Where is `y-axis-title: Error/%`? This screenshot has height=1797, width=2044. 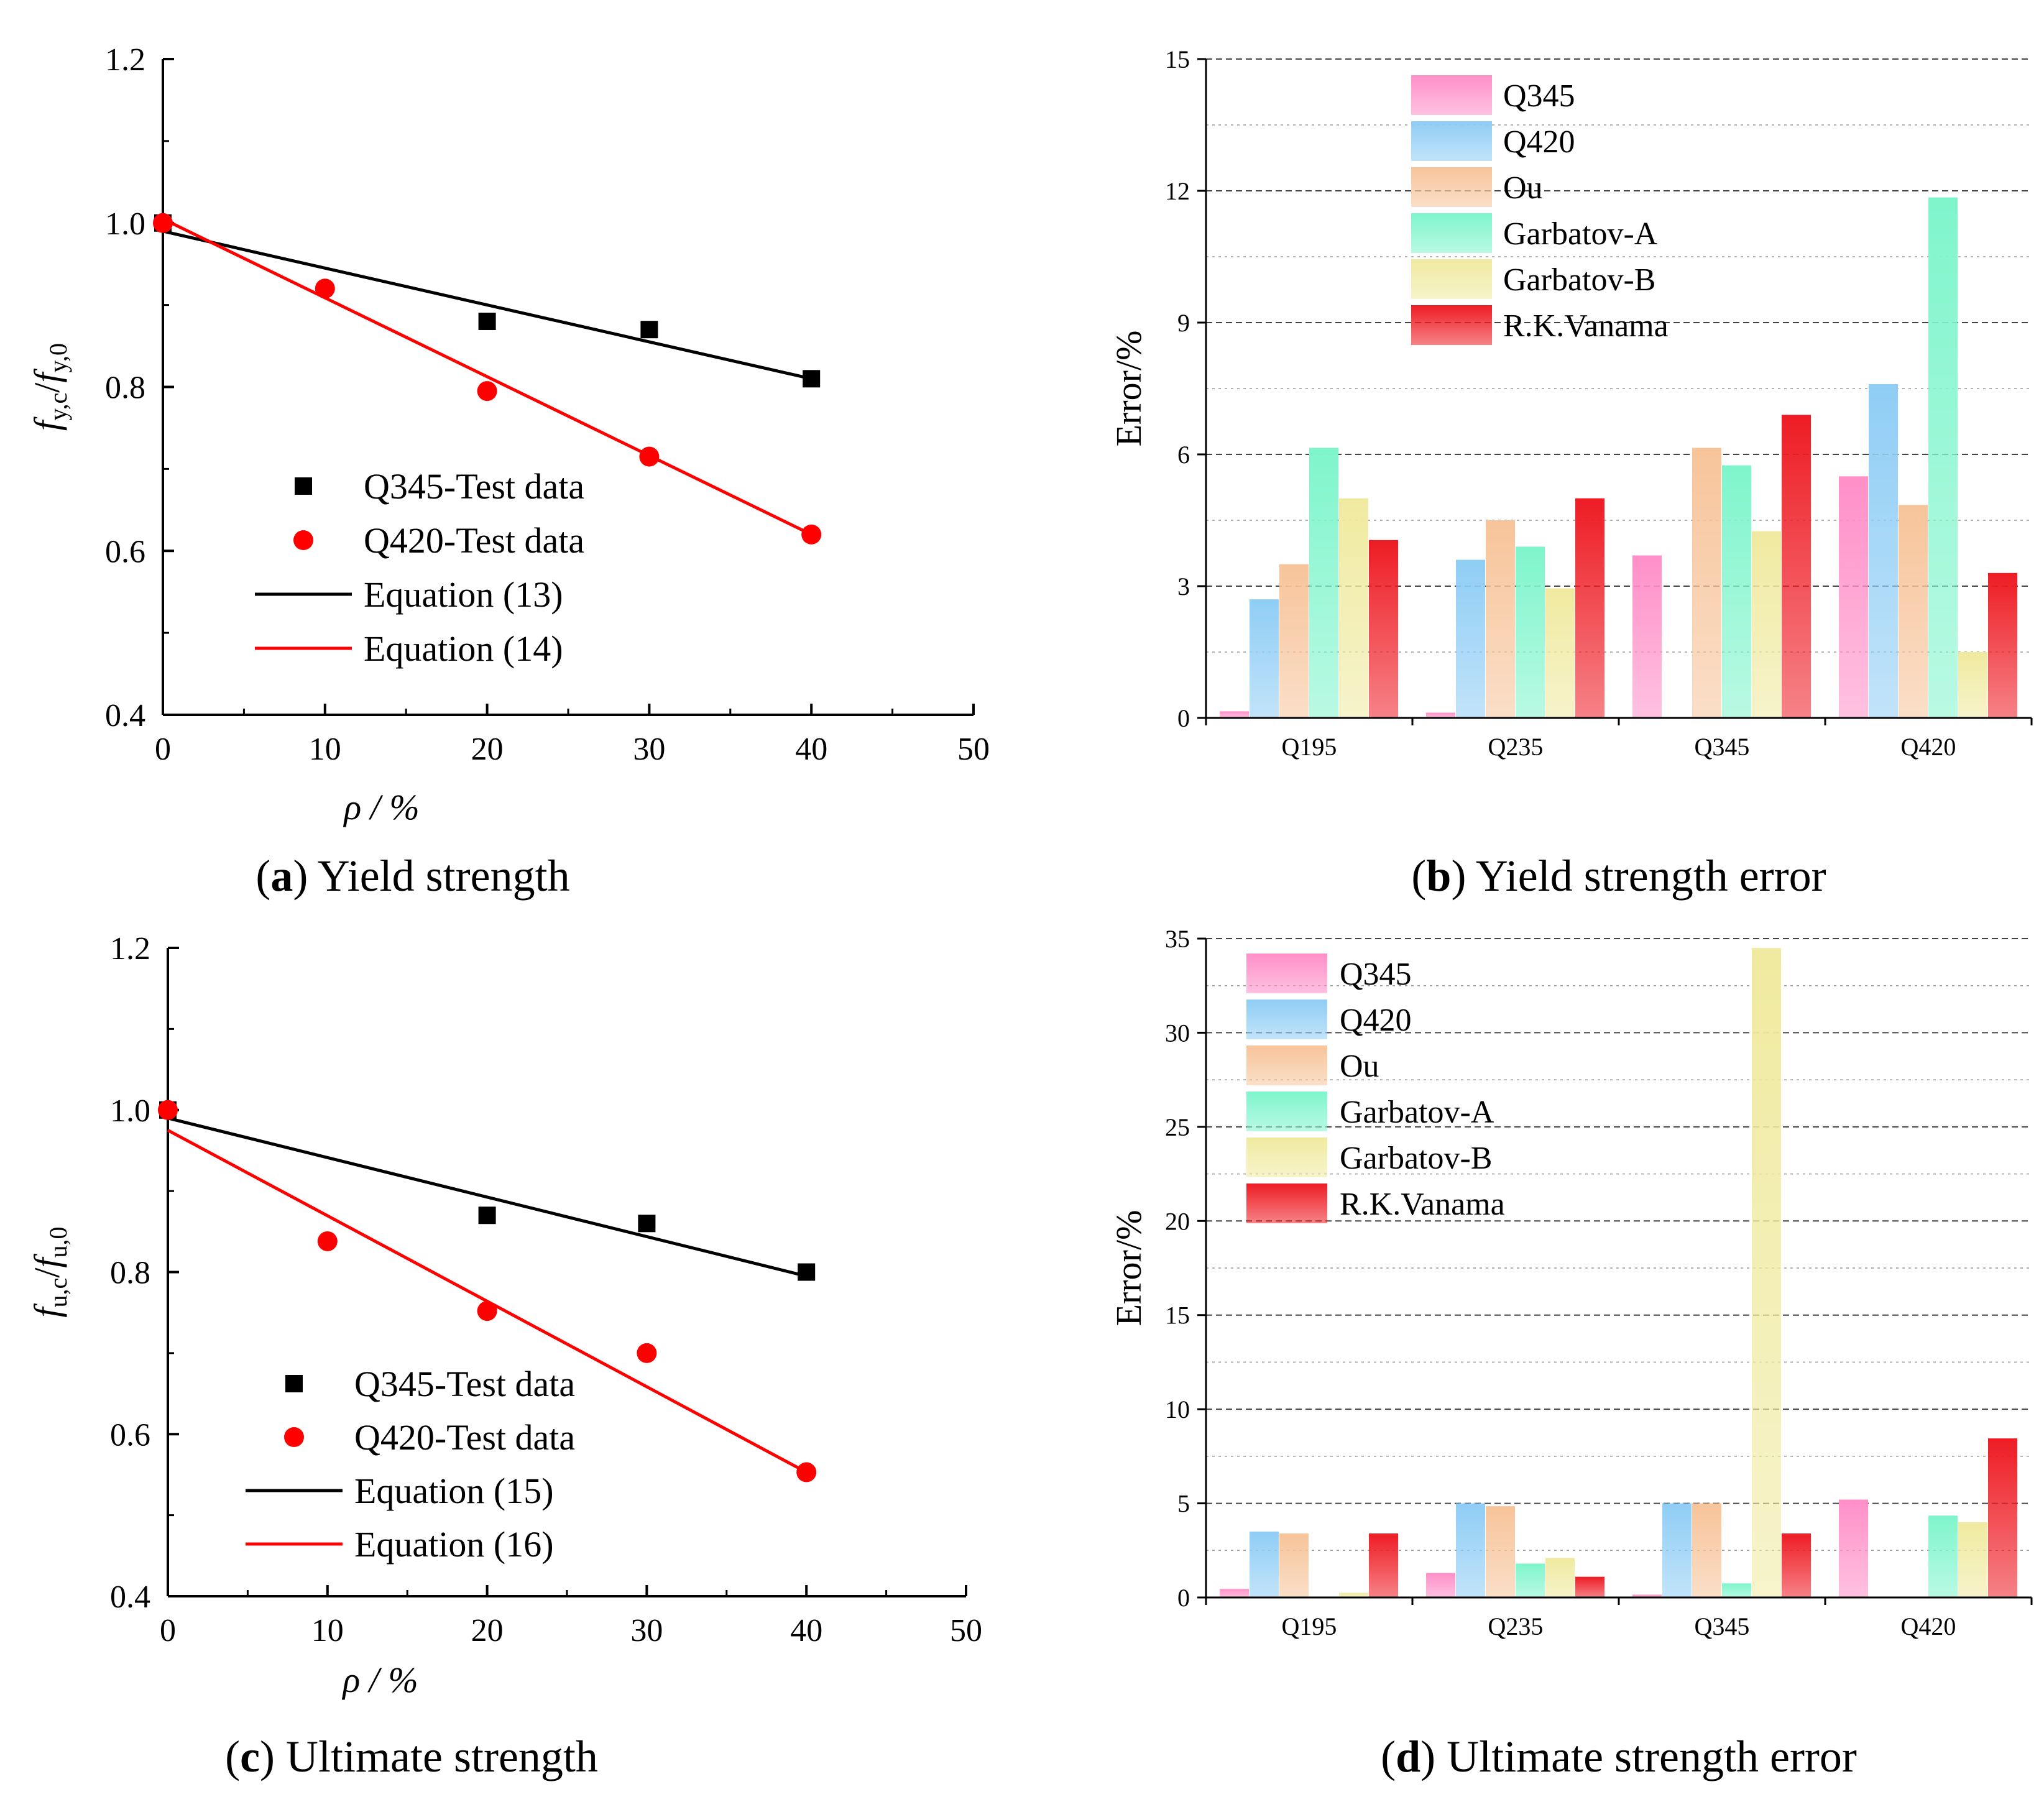 y-axis-title: Error/% is located at coordinates (1128, 389).